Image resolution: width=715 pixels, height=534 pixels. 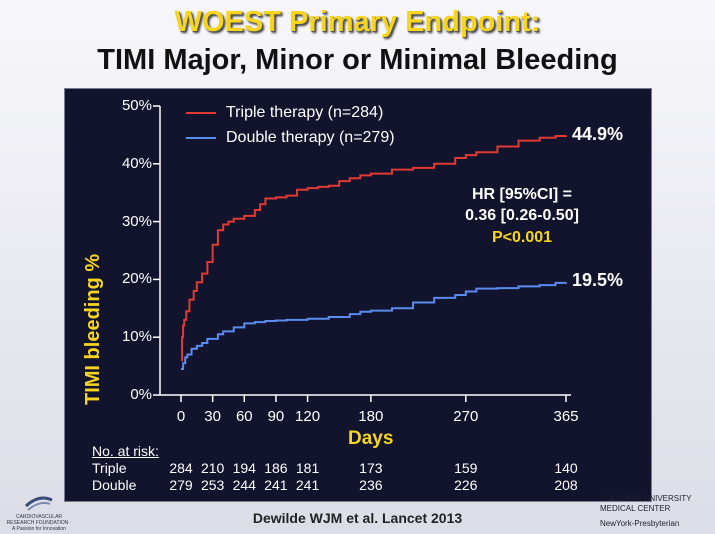 I want to click on risk-cell: 159, so click(x=466, y=468).